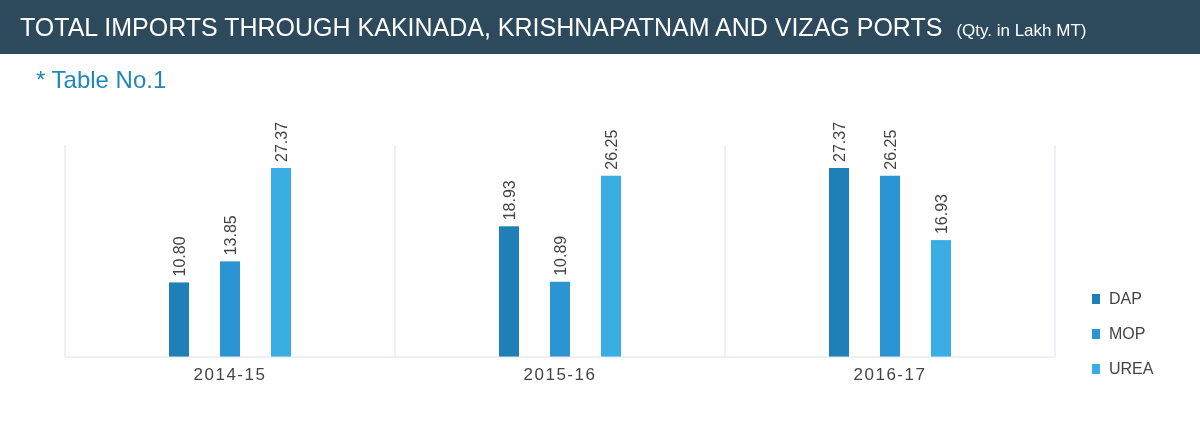 Image resolution: width=1200 pixels, height=425 pixels. I want to click on data-label: 18.93, so click(509, 200).